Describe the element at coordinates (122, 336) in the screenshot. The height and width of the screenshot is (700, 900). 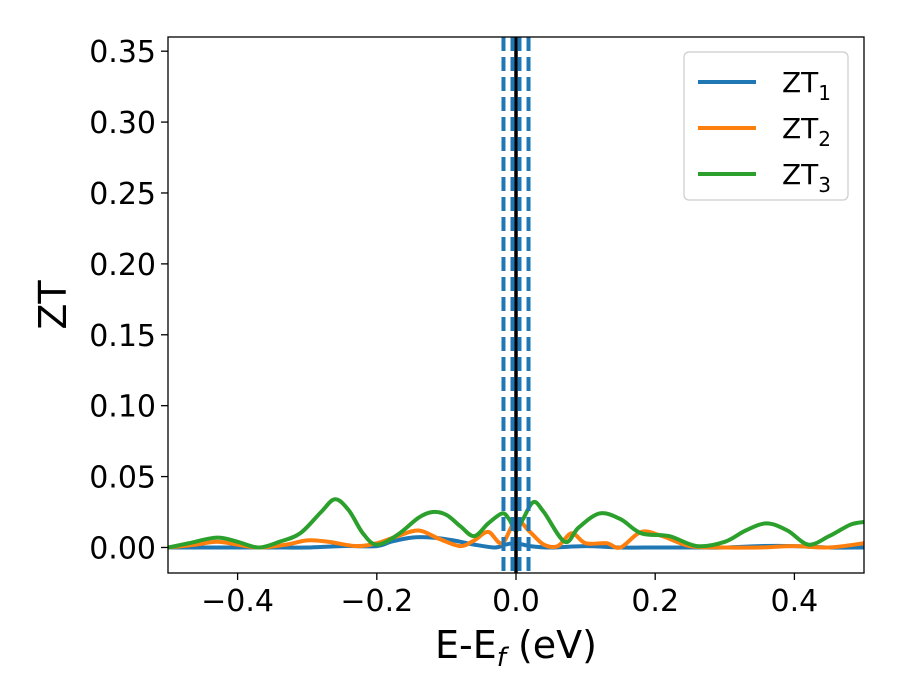
I see `y-tick-label: 0.15` at that location.